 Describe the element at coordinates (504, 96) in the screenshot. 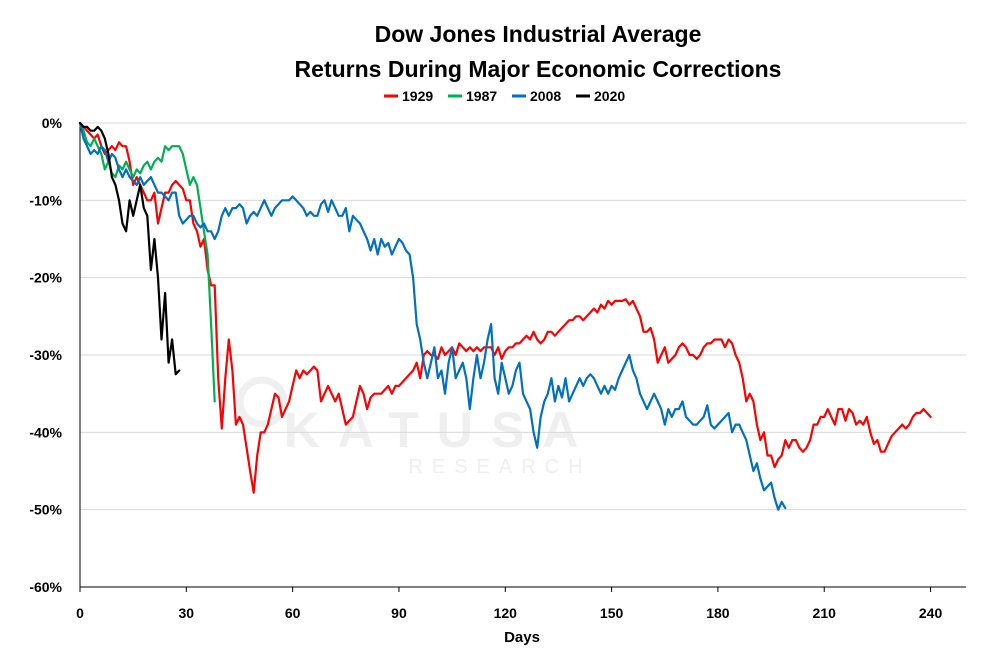

I see `chart-legend: 1929 1987 2008 2020` at that location.